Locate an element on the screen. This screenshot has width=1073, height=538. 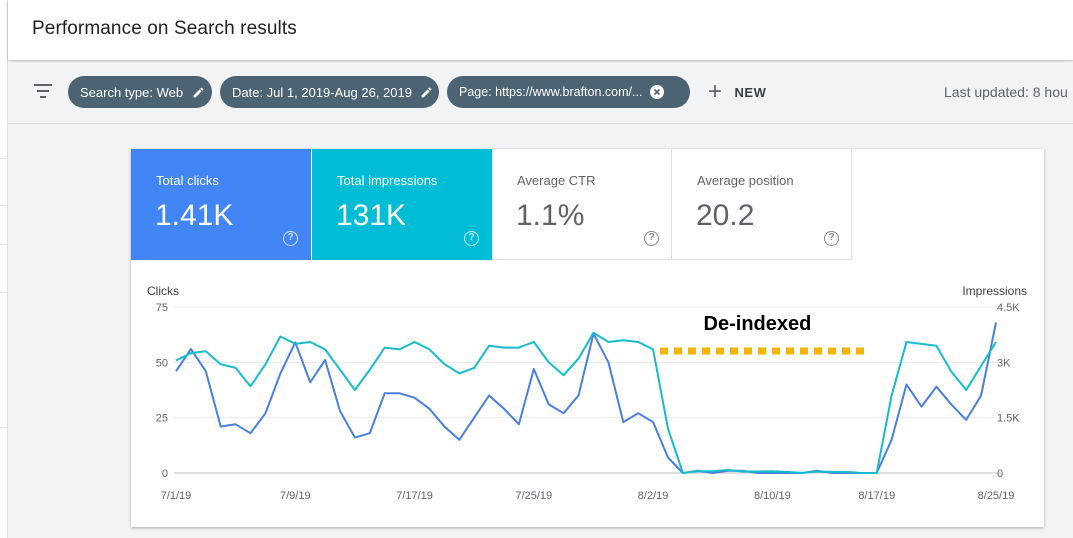
metric-value: 131K is located at coordinates (371, 215).